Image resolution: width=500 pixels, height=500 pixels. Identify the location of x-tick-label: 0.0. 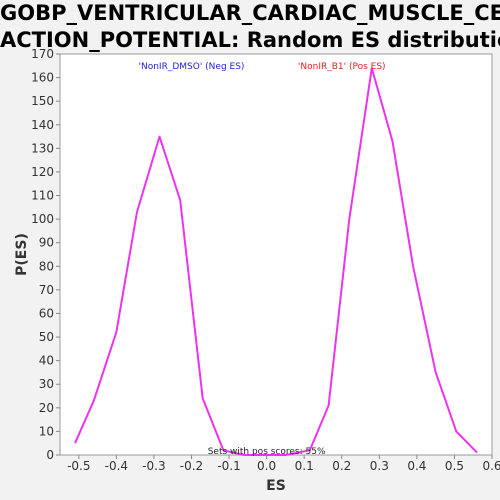
(266, 466).